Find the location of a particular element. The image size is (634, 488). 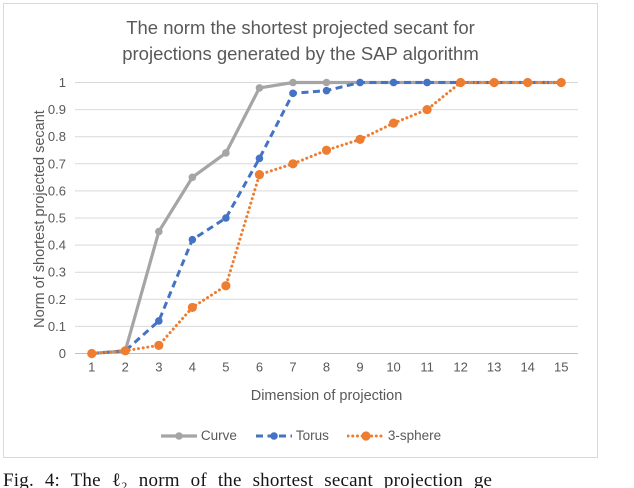

x-tick-label: 1 is located at coordinates (91, 367).